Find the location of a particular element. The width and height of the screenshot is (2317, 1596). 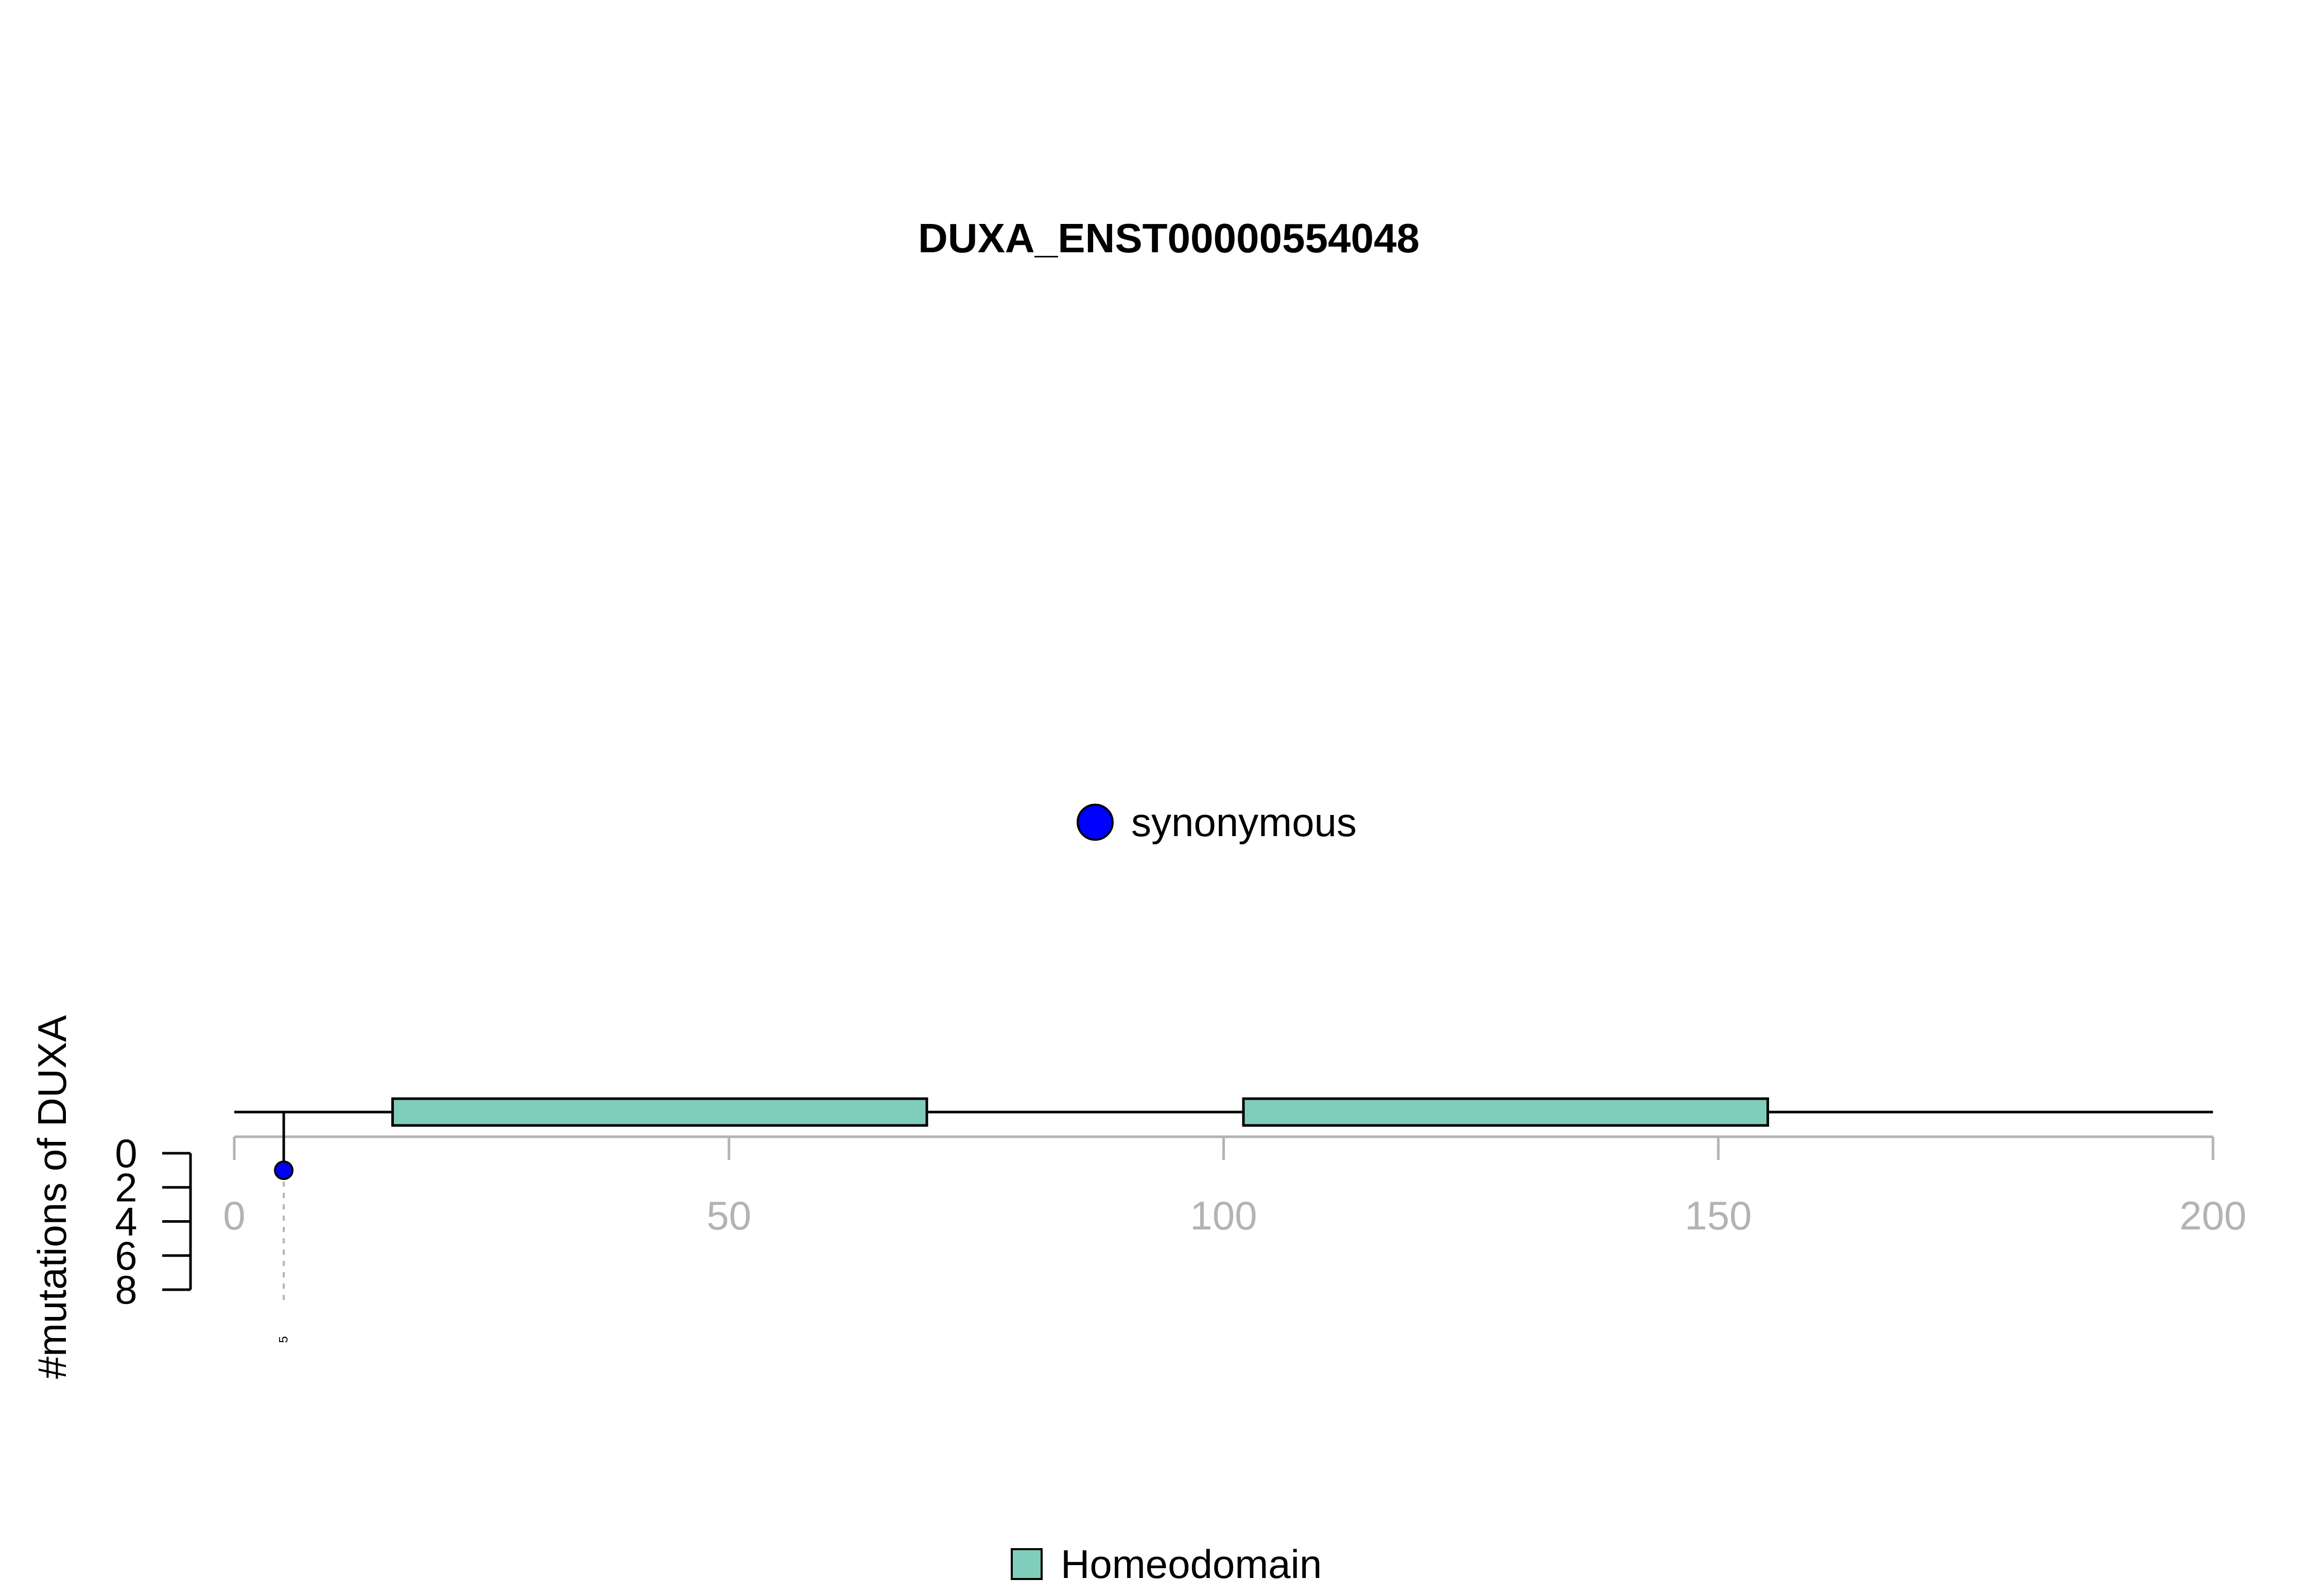

chart-title: DUXA_ENST00000554048 is located at coordinates (1169, 238).